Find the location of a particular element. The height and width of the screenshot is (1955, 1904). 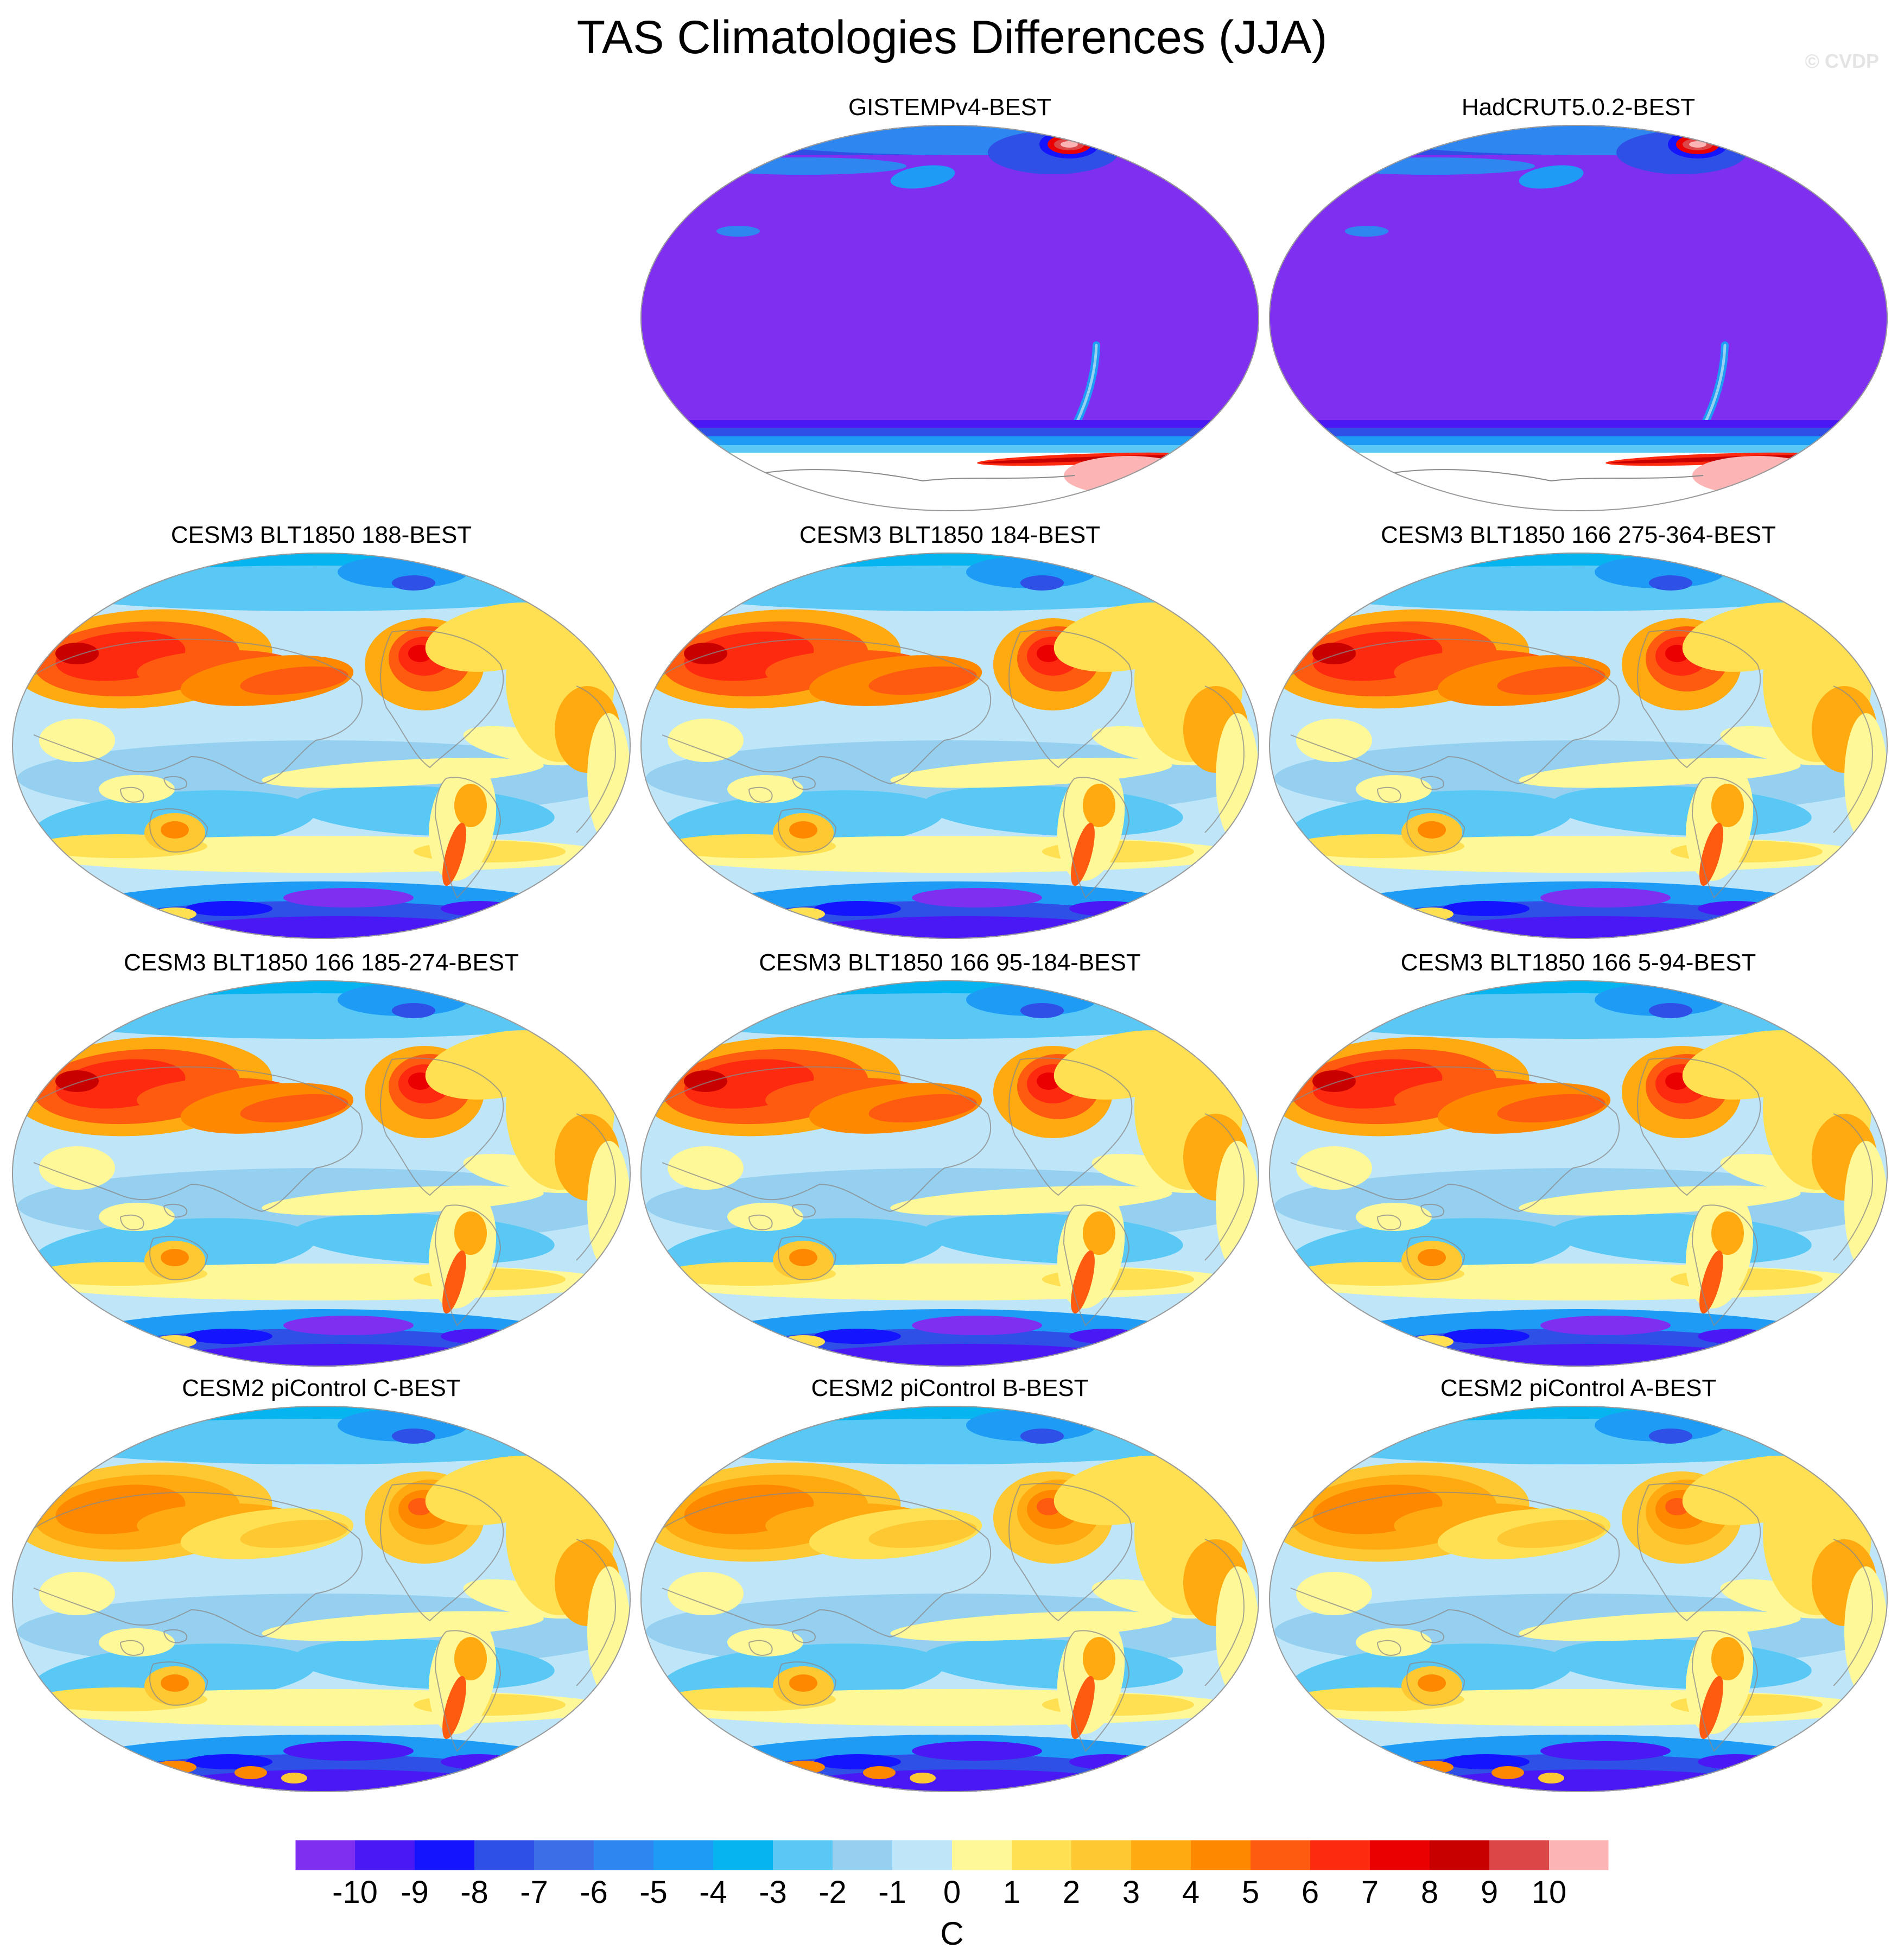

colorbar-tick-label: -1 is located at coordinates (892, 1892).